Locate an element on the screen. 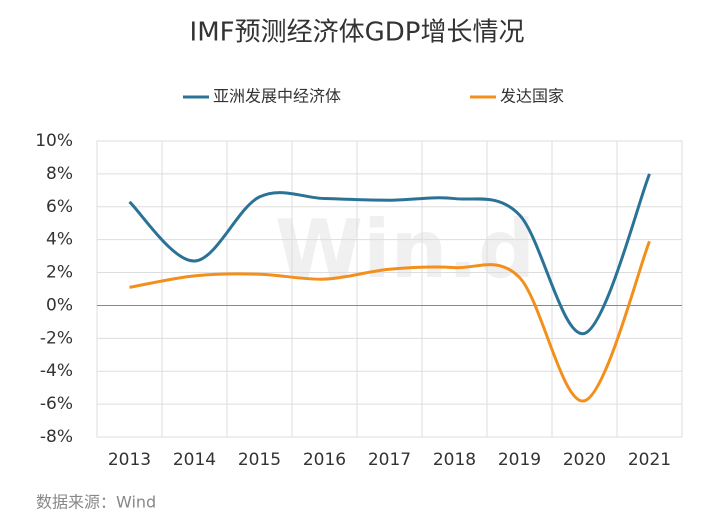  y-tick-label: 2% is located at coordinates (59, 273).